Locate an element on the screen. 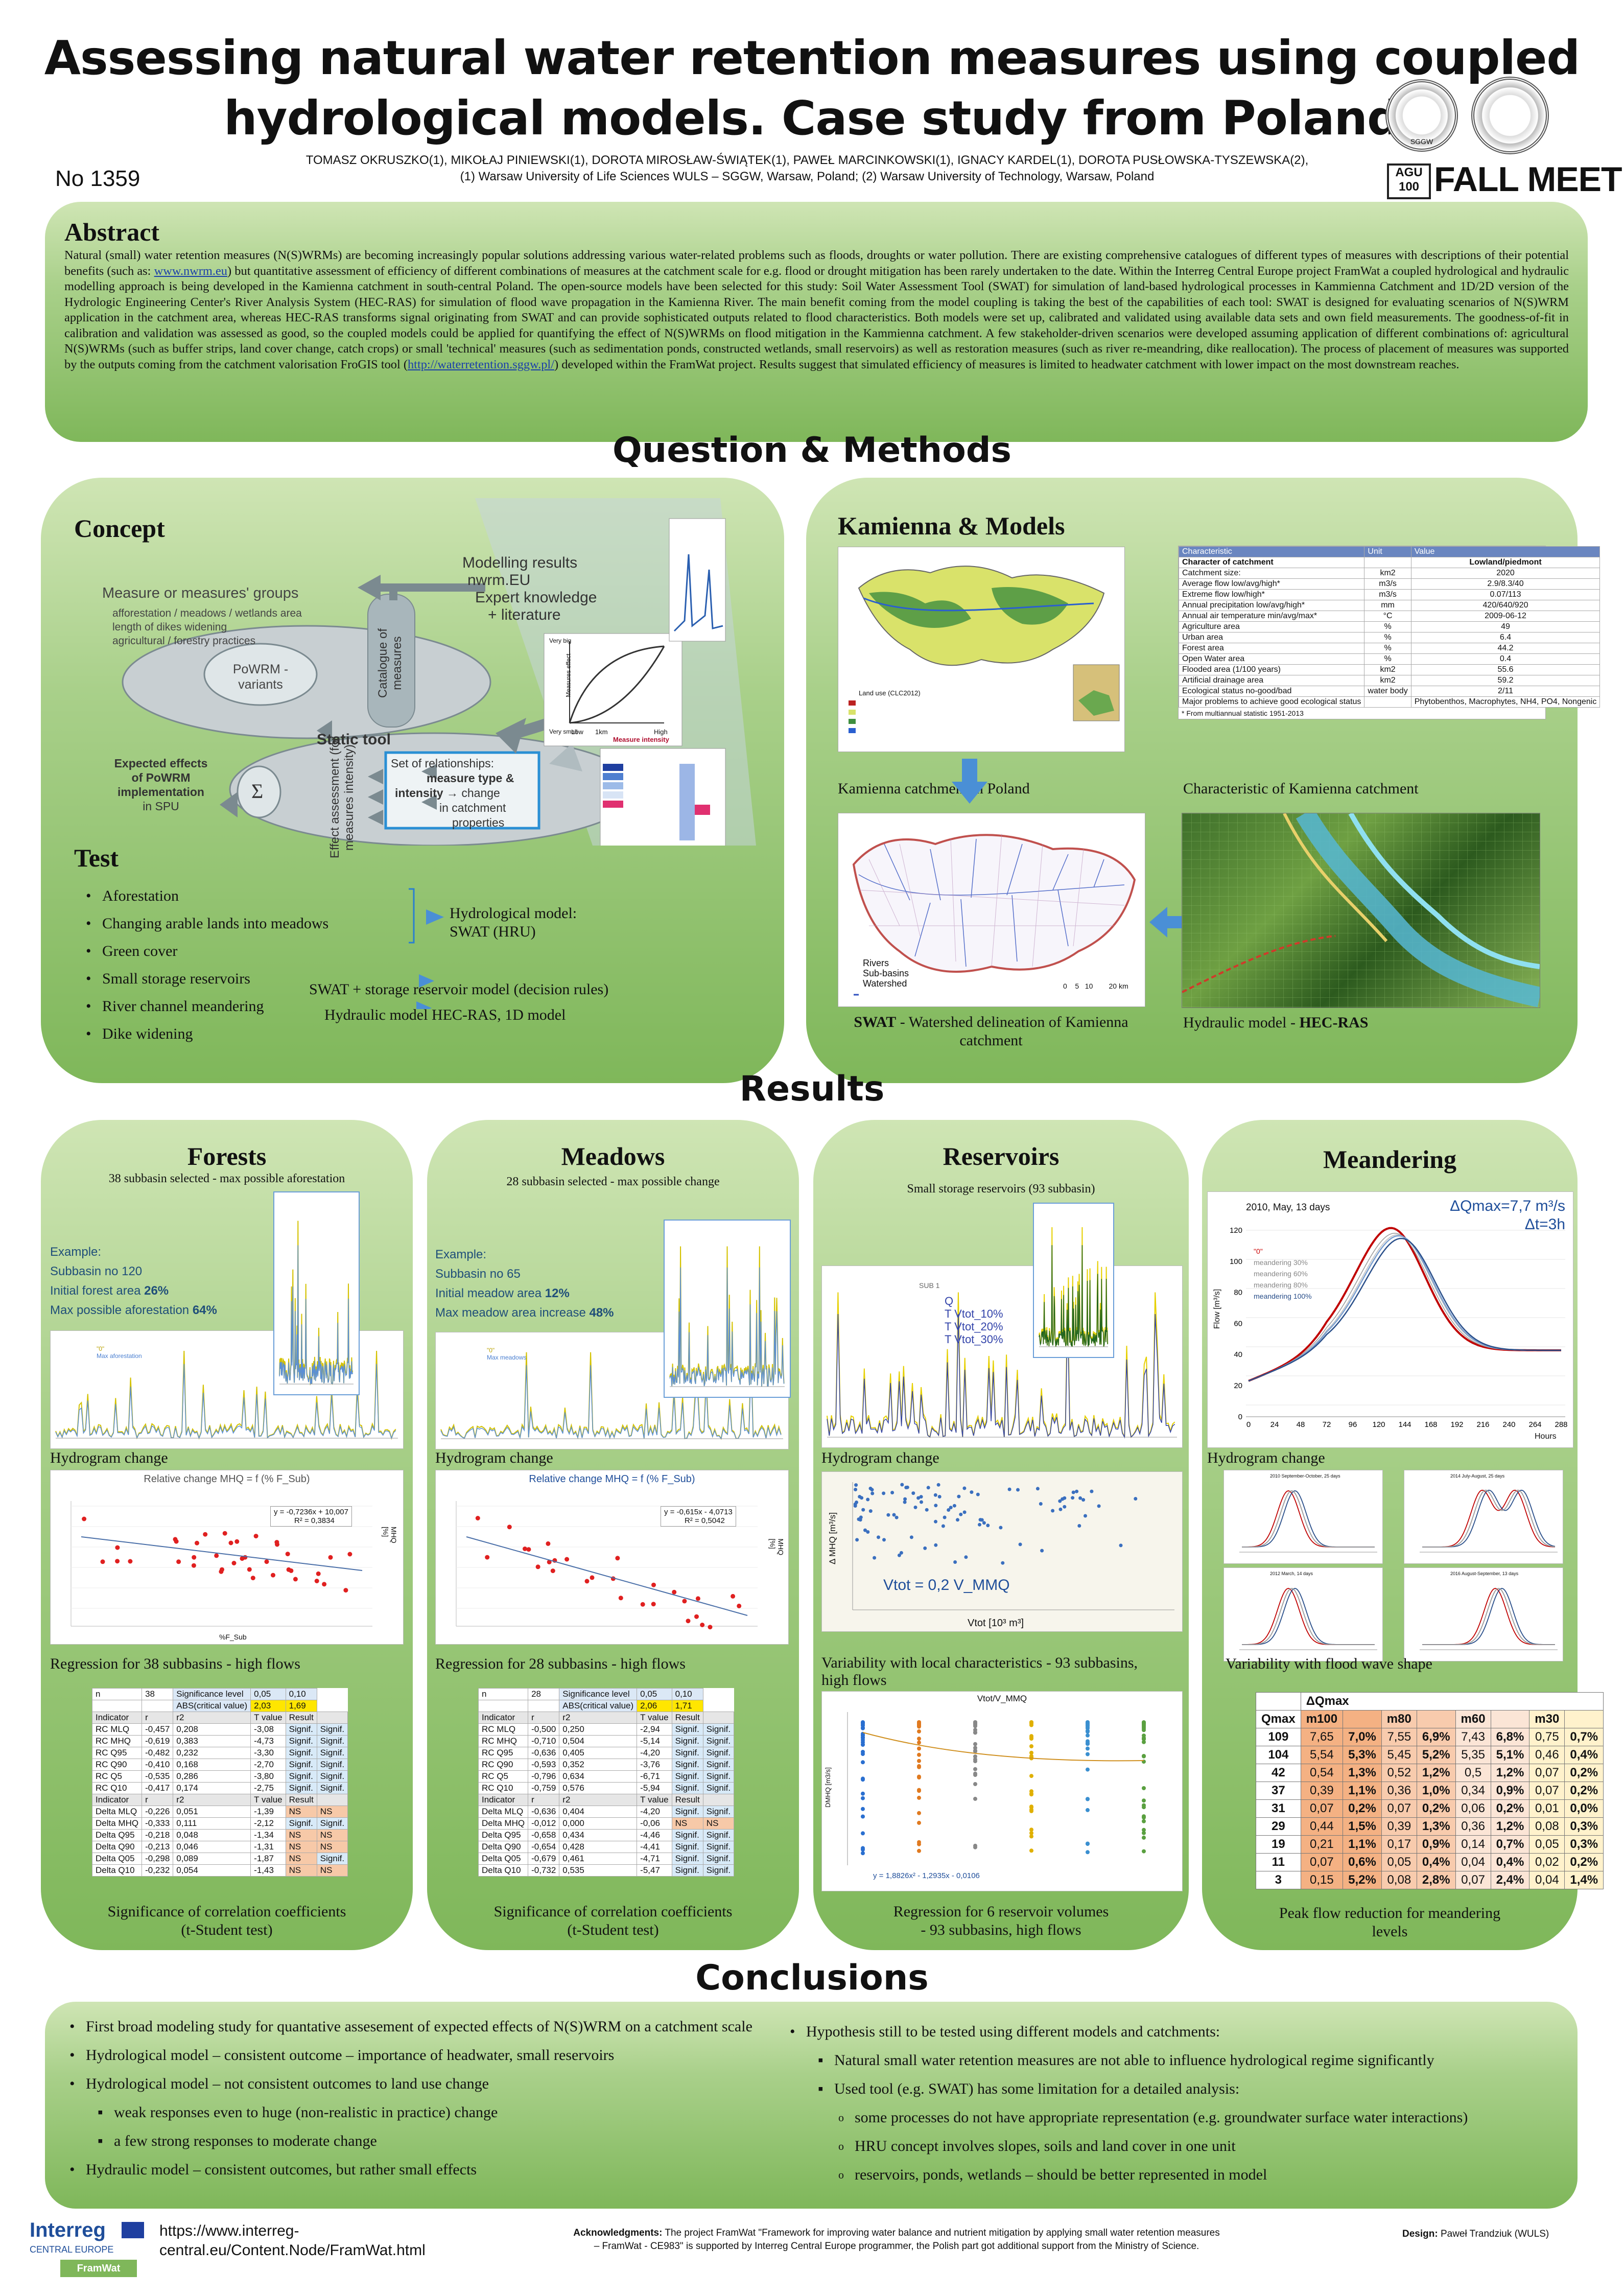 This screenshot has width=1624, height=2296. char-table-cell: Open Water area is located at coordinates (1271, 659).